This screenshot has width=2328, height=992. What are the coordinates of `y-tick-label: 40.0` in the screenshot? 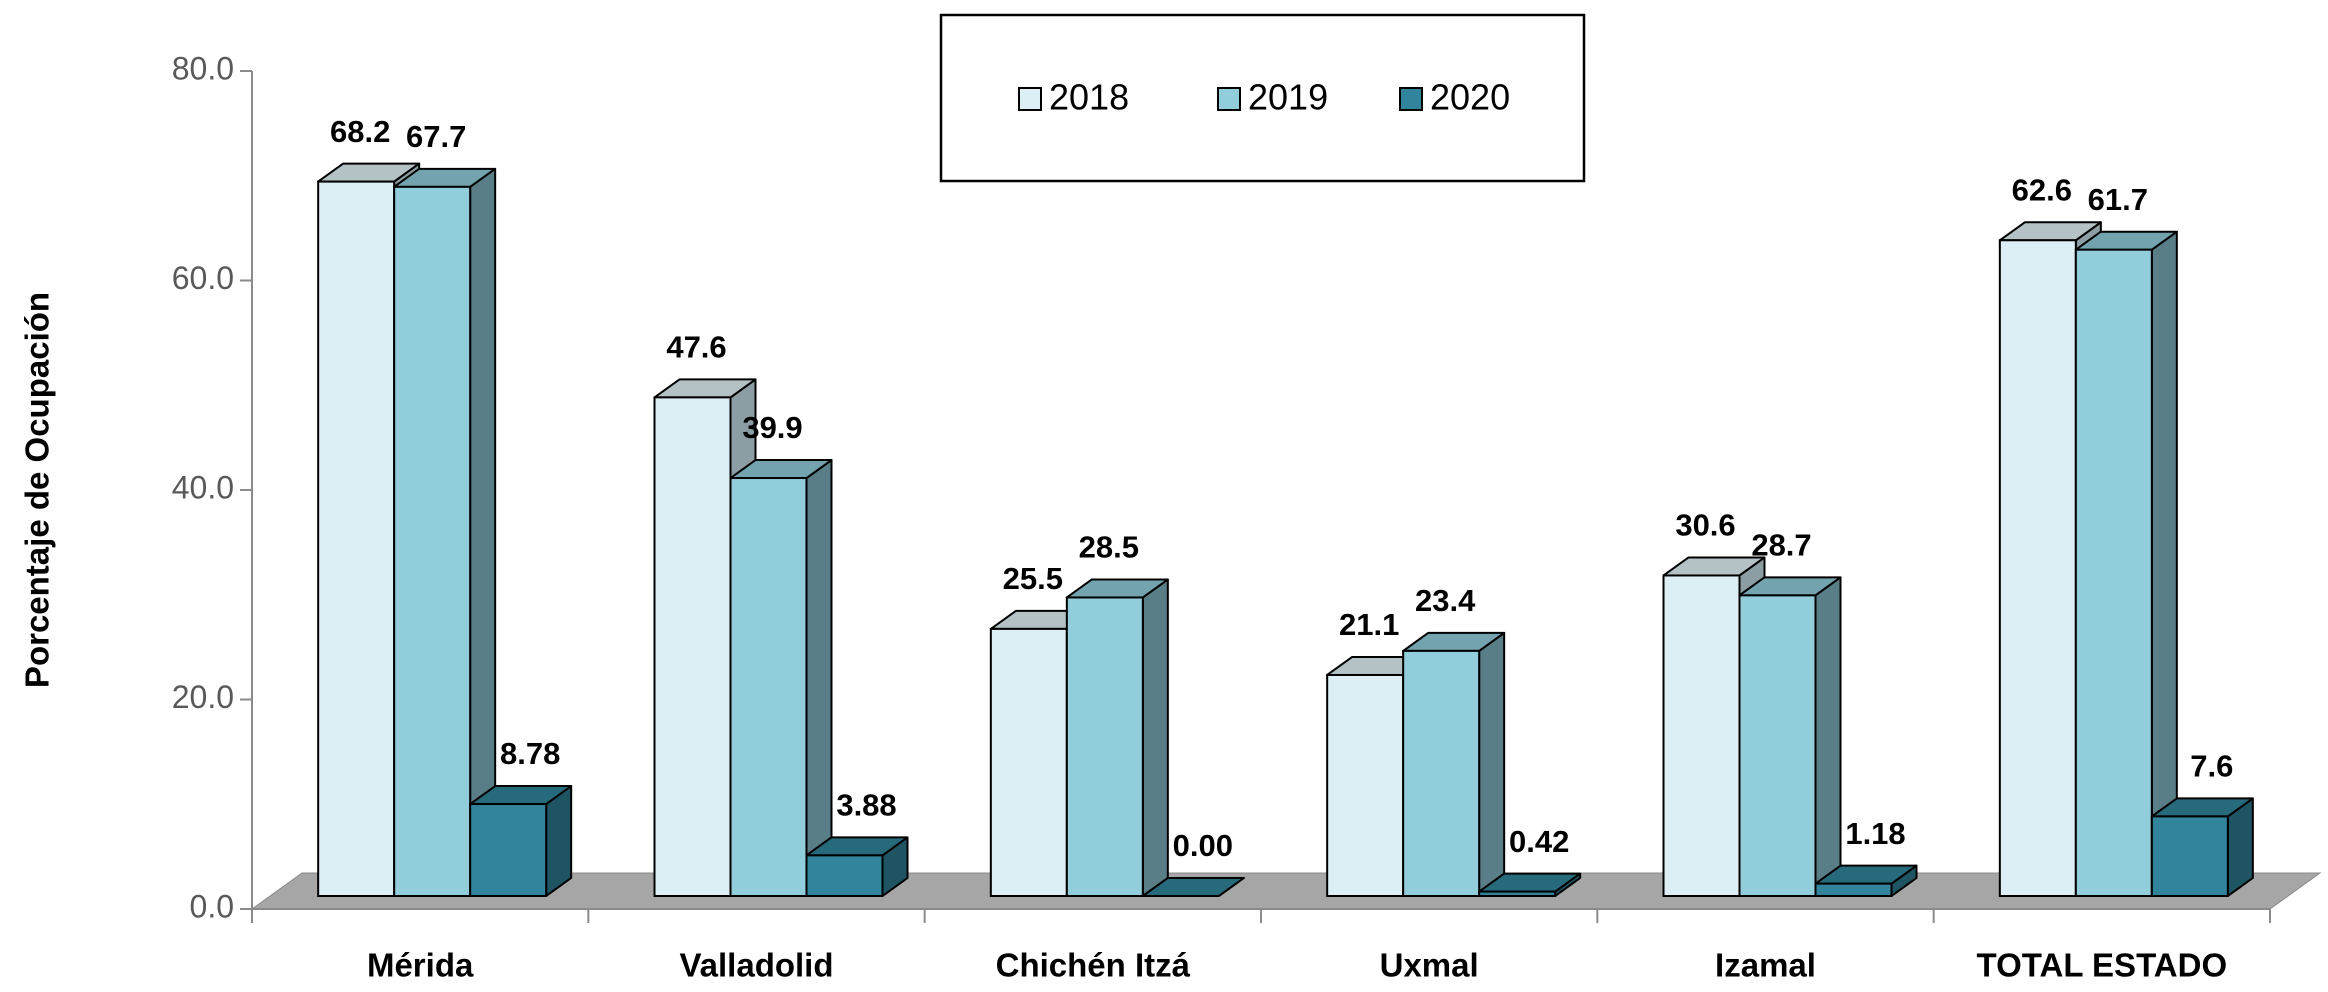 It's located at (203, 487).